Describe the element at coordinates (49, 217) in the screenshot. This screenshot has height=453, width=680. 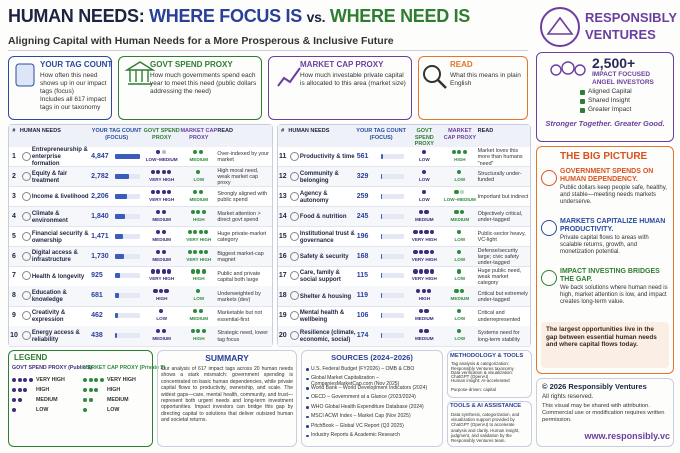
I see `need-name: Climate & environment` at that location.